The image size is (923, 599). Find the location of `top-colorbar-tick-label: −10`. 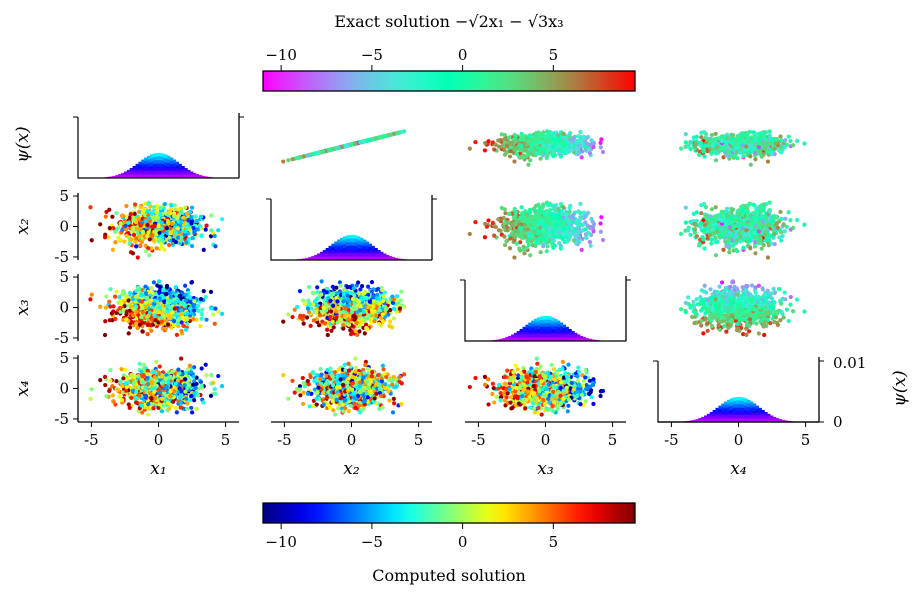

top-colorbar-tick-label: −10 is located at coordinates (281, 55).